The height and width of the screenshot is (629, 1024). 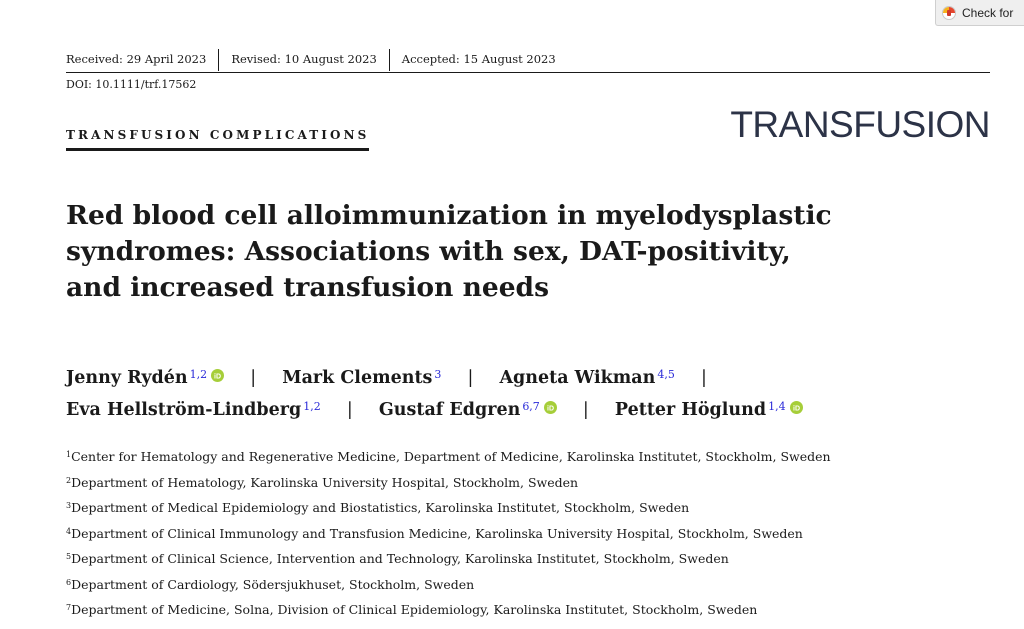 What do you see at coordinates (949, 12) in the screenshot?
I see `crossmark-icon` at bounding box center [949, 12].